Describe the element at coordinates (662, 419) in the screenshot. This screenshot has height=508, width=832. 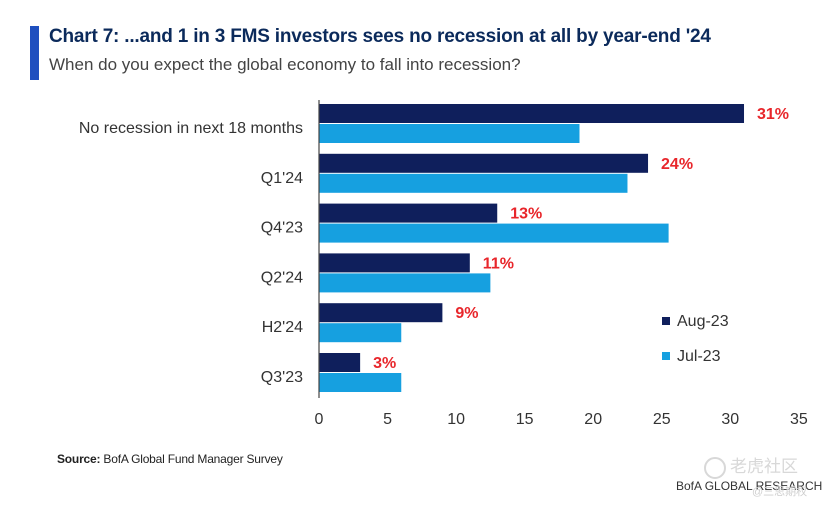
I see `x-tick-label: 25` at that location.